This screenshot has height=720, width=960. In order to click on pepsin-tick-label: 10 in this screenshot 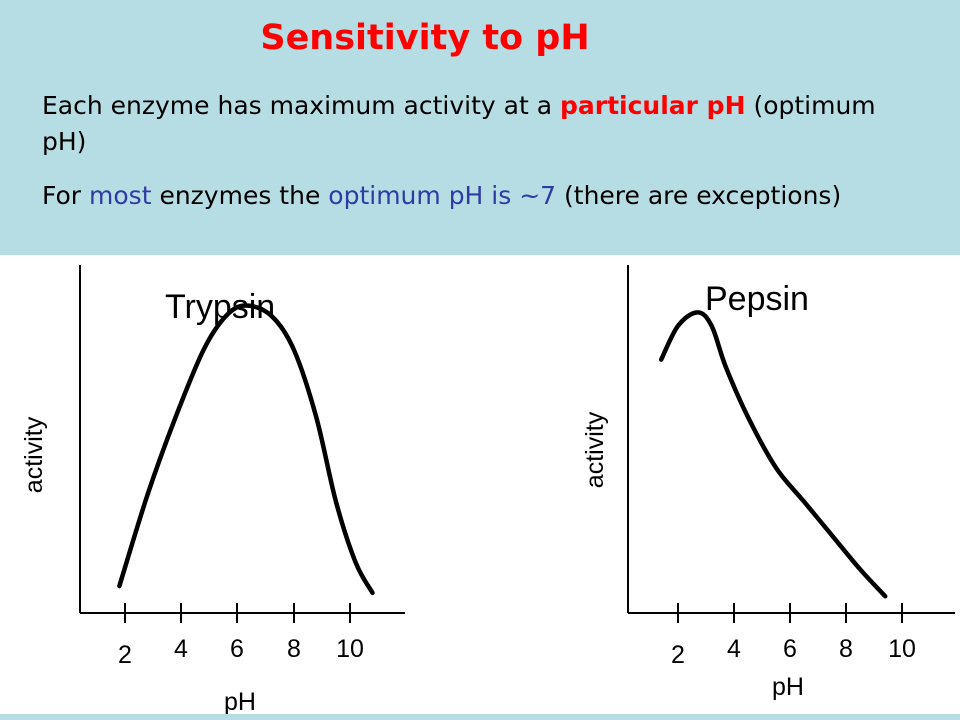, I will do `click(902, 649)`.